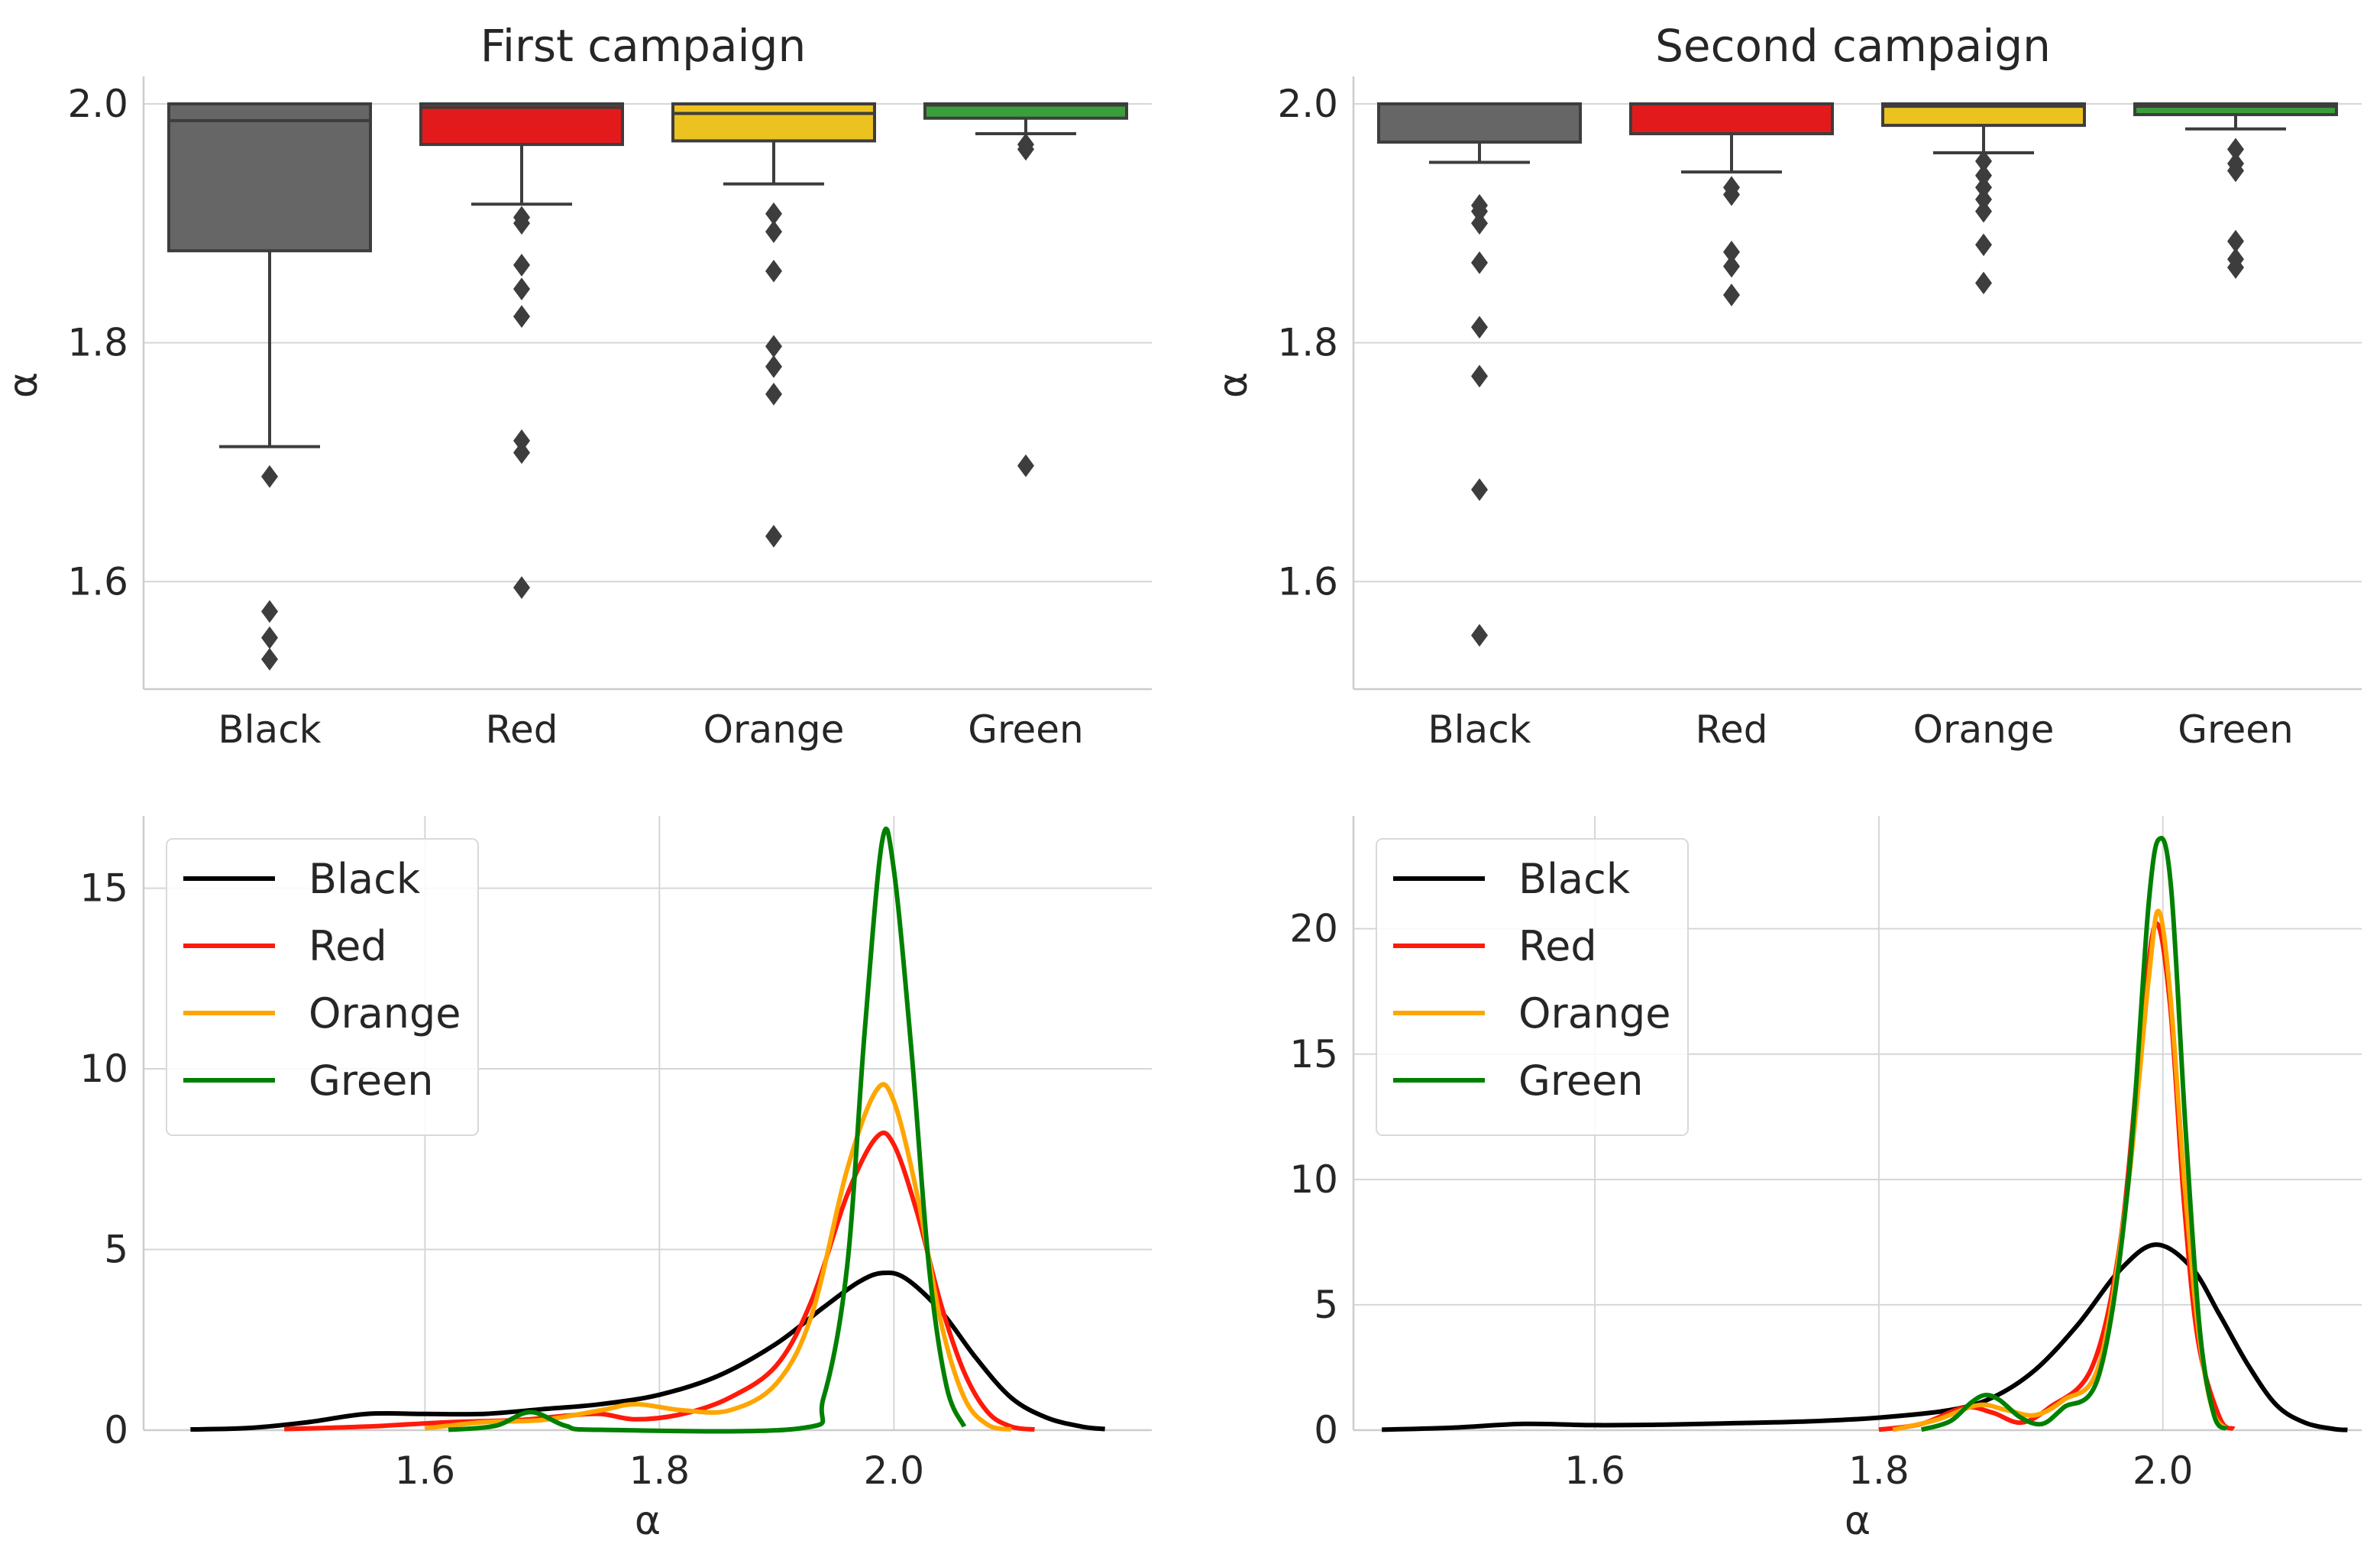 Image resolution: width=2380 pixels, height=1544 pixels. What do you see at coordinates (270, 386) in the screenshot?
I see `box-black` at bounding box center [270, 386].